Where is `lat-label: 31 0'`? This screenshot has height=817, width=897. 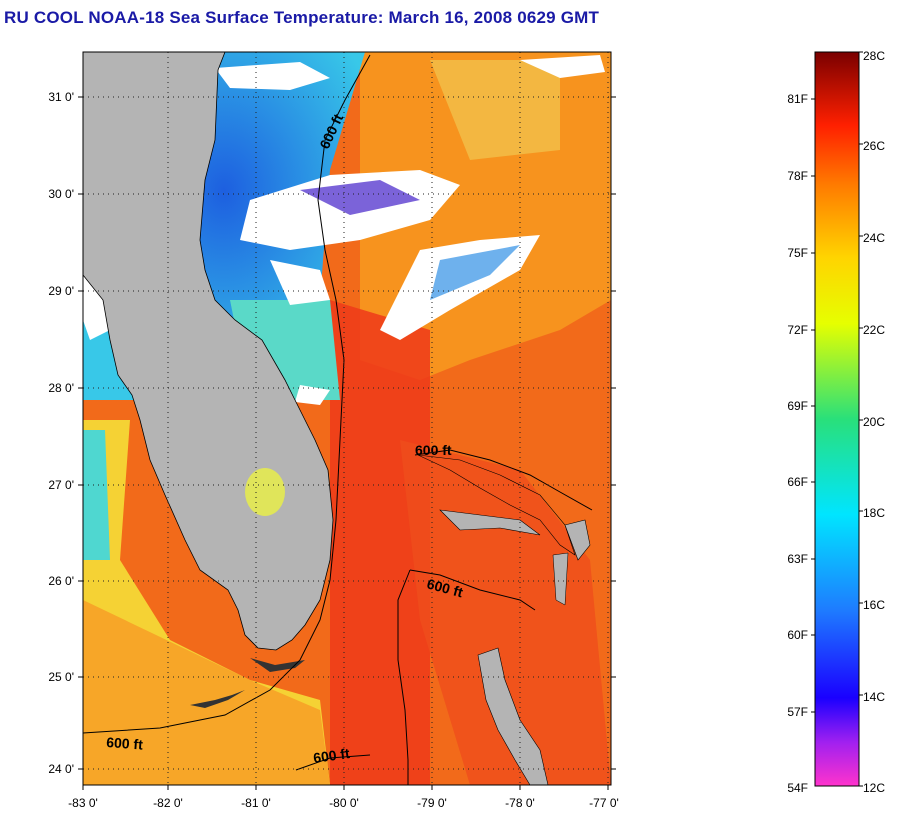 lat-label: 31 0' is located at coordinates (61, 97).